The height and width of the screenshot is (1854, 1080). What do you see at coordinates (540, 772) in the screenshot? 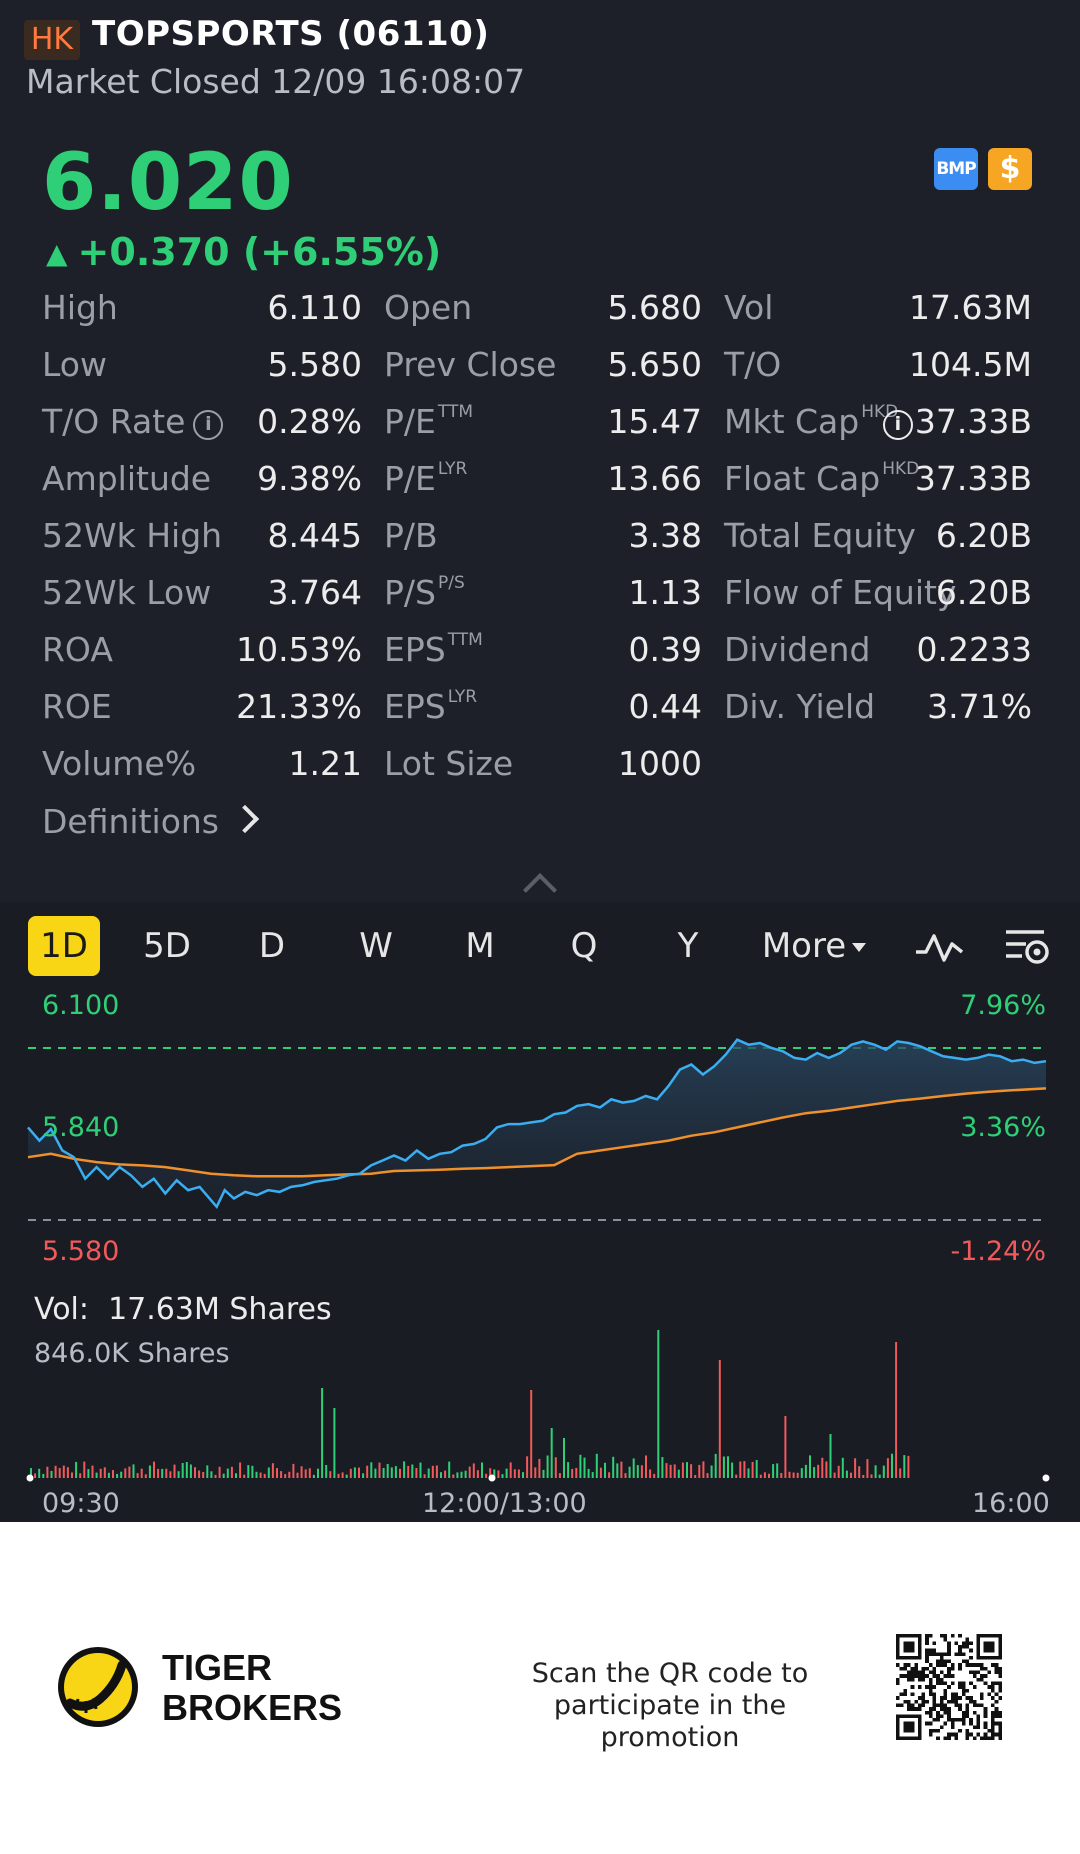
I see `stats-row: Volume% 1.21 Lot Size 1000` at bounding box center [540, 772].